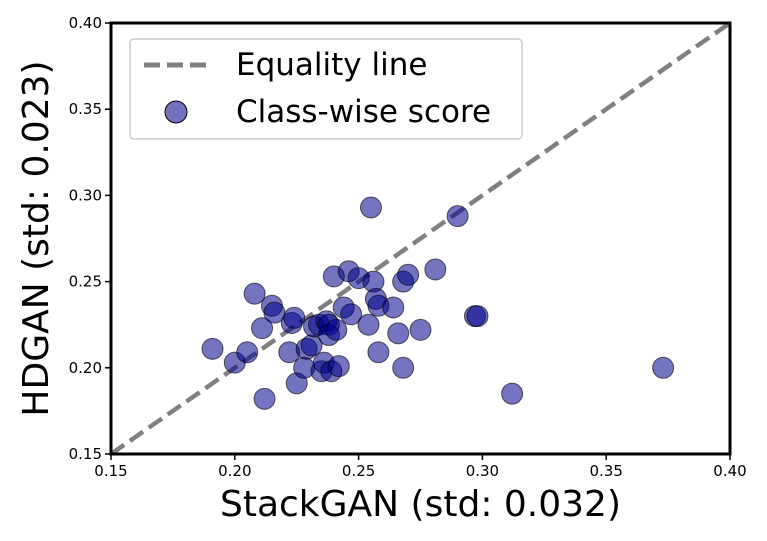 This screenshot has height=541, width=767. What do you see at coordinates (234, 471) in the screenshot?
I see `x-tick-label: 0.20` at bounding box center [234, 471].